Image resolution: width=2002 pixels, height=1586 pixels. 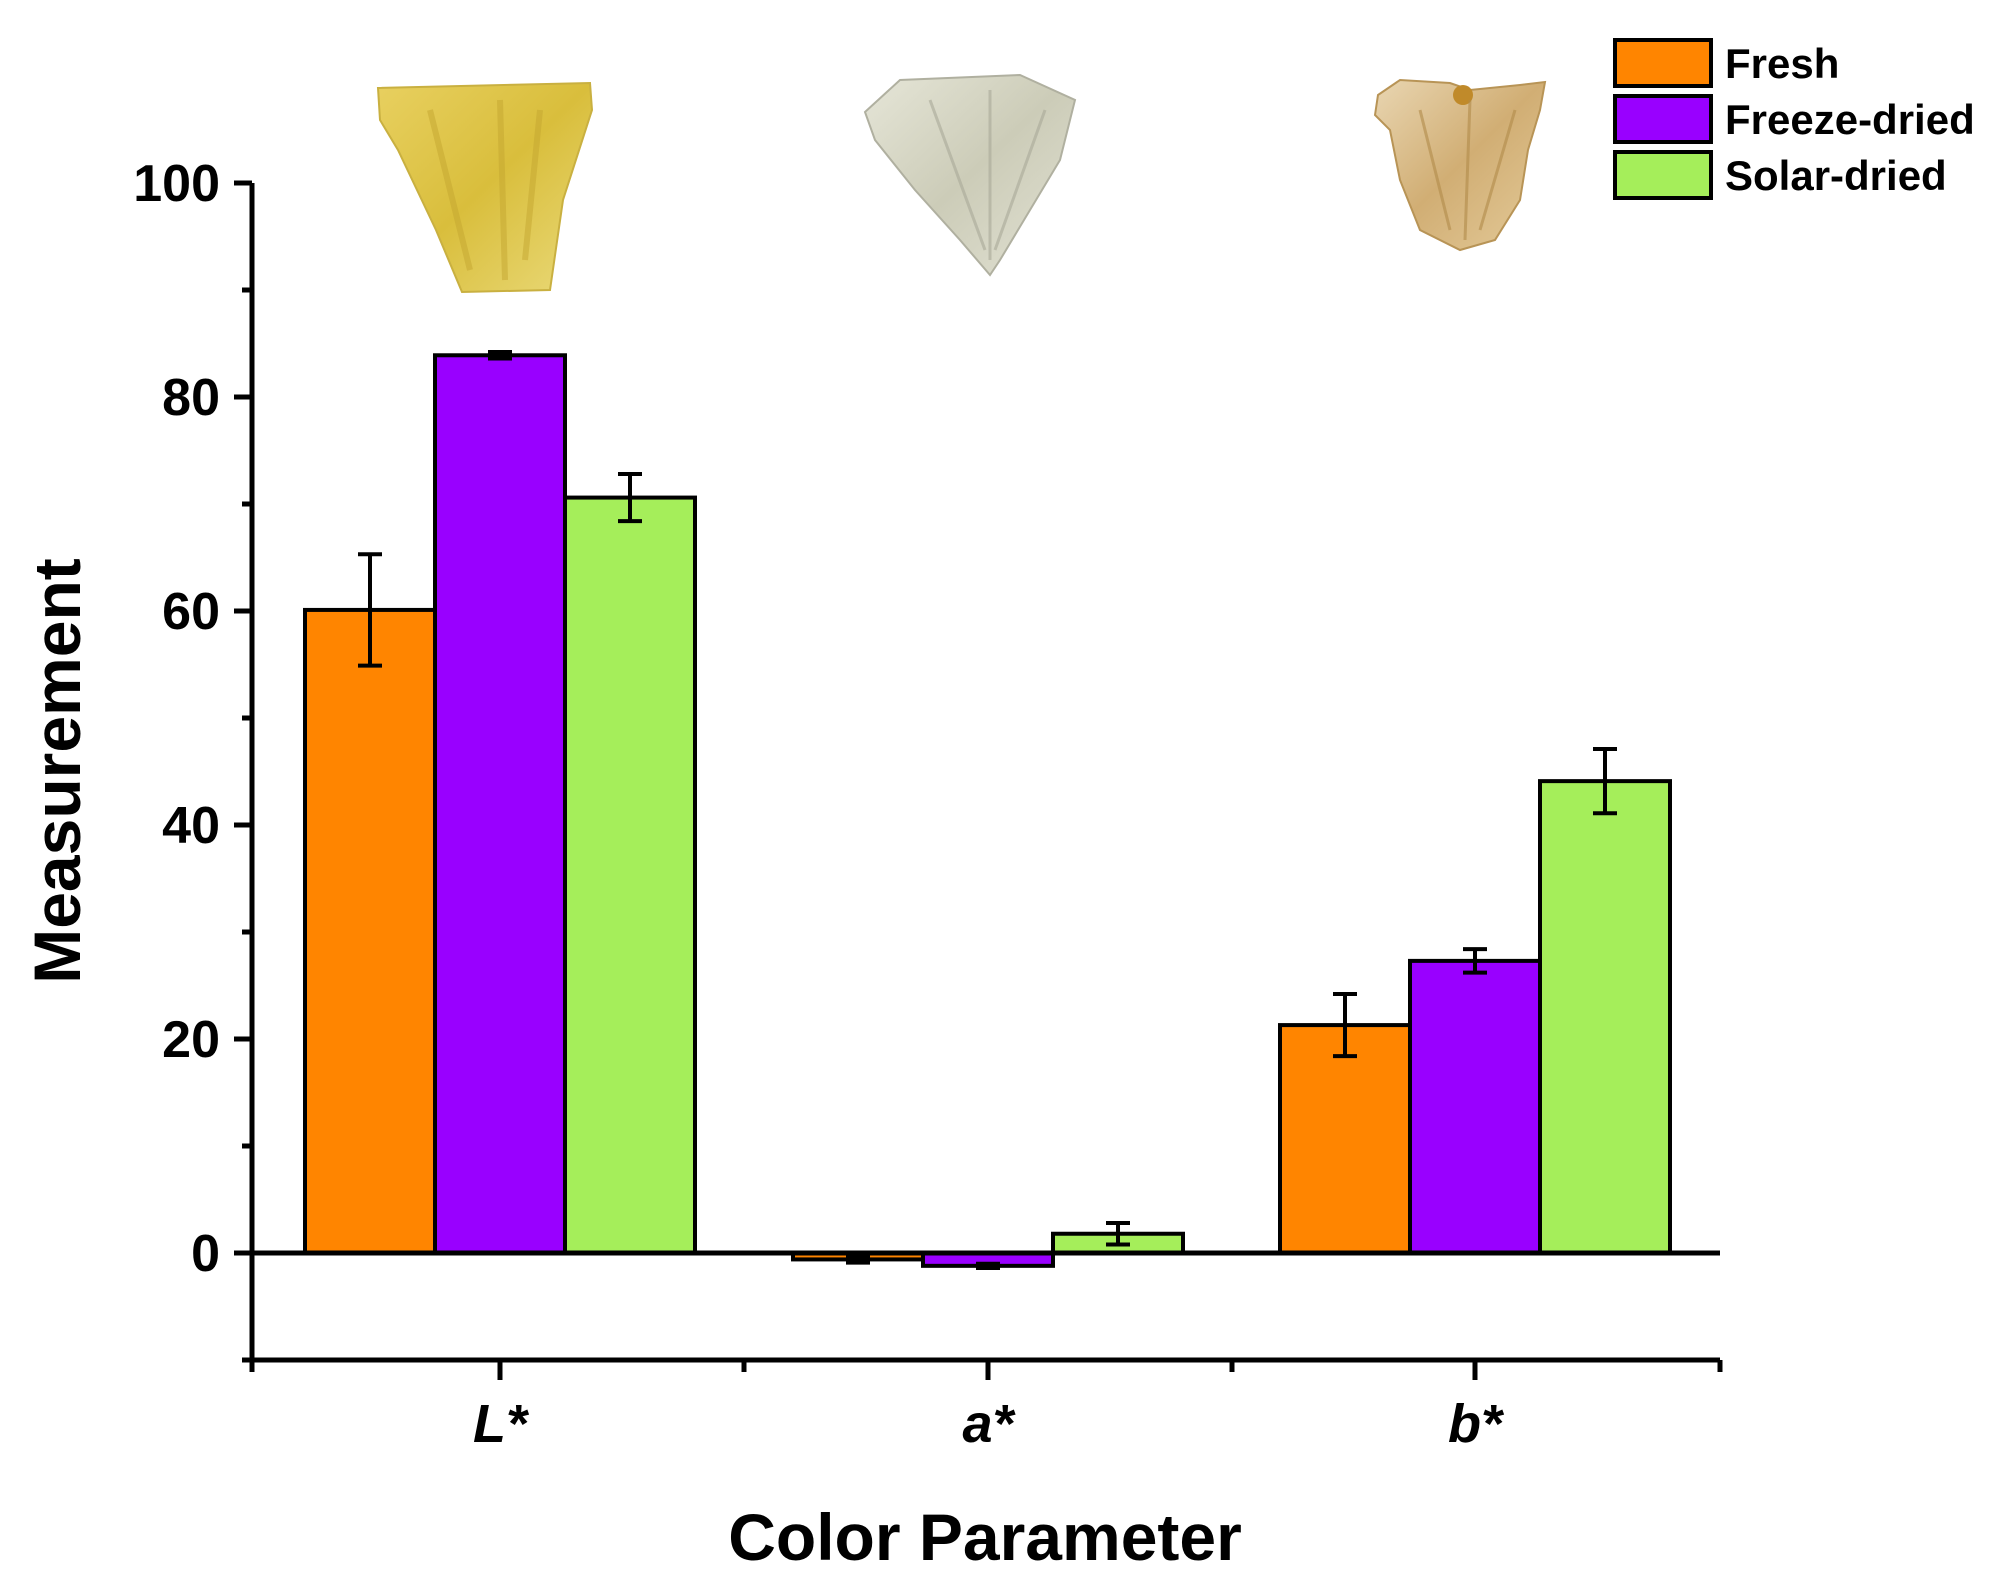 What do you see at coordinates (501, 1424) in the screenshot?
I see `x-tick-label: L*` at bounding box center [501, 1424].